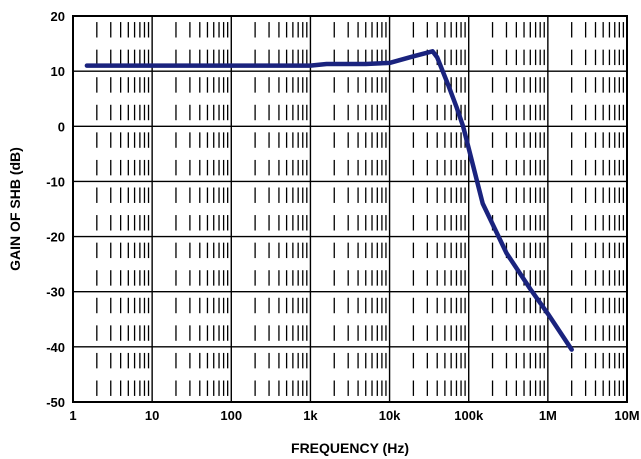 The height and width of the screenshot is (459, 641). Describe the element at coordinates (15, 209) in the screenshot. I see `y-axis-title: GAIN OF SHB (dB)` at that location.